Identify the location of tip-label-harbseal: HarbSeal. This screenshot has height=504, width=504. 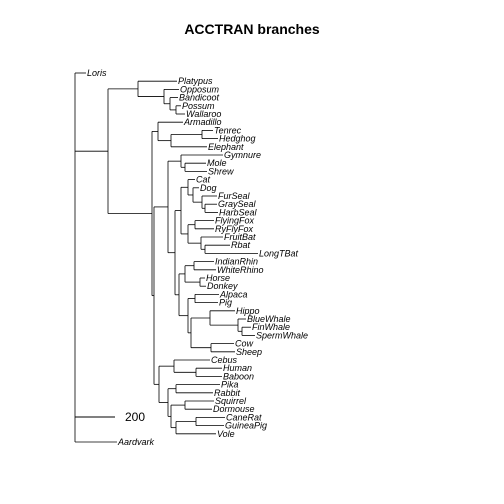
(238, 212).